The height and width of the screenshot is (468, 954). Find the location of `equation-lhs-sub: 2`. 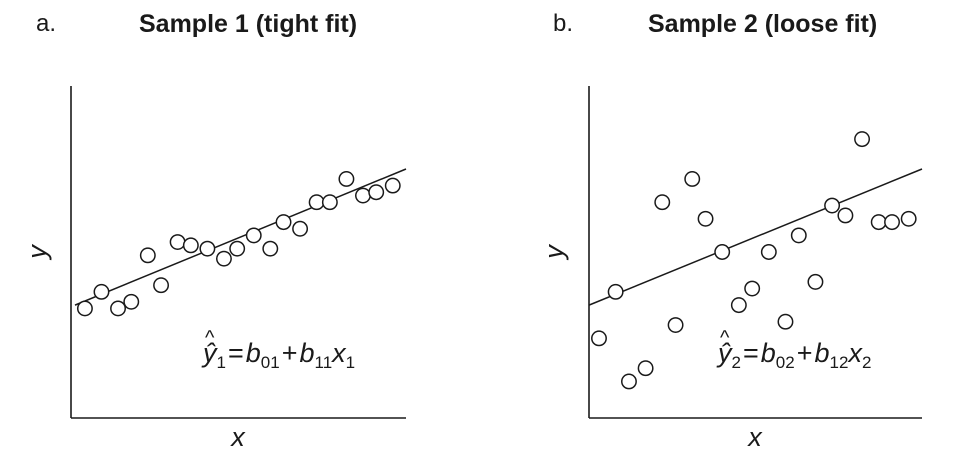

equation-lhs-sub: 2 is located at coordinates (736, 362).